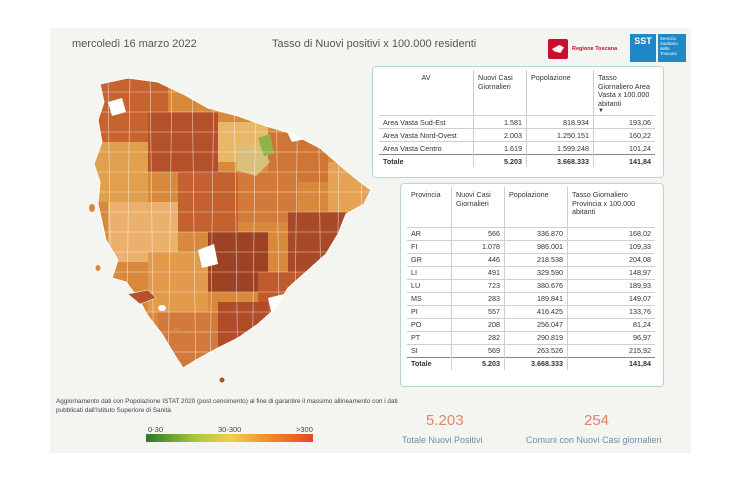 Image resolution: width=741 pixels, height=486 pixels. What do you see at coordinates (611, 272) in the screenshot?
I see `prov-cell: 148,97` at bounding box center [611, 272].